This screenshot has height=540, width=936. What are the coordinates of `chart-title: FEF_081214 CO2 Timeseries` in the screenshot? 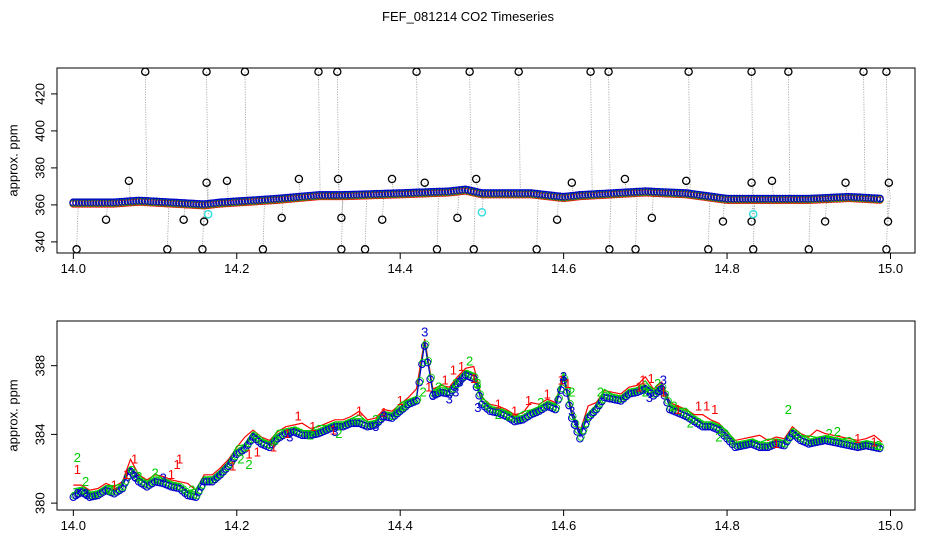 It's located at (468, 16).